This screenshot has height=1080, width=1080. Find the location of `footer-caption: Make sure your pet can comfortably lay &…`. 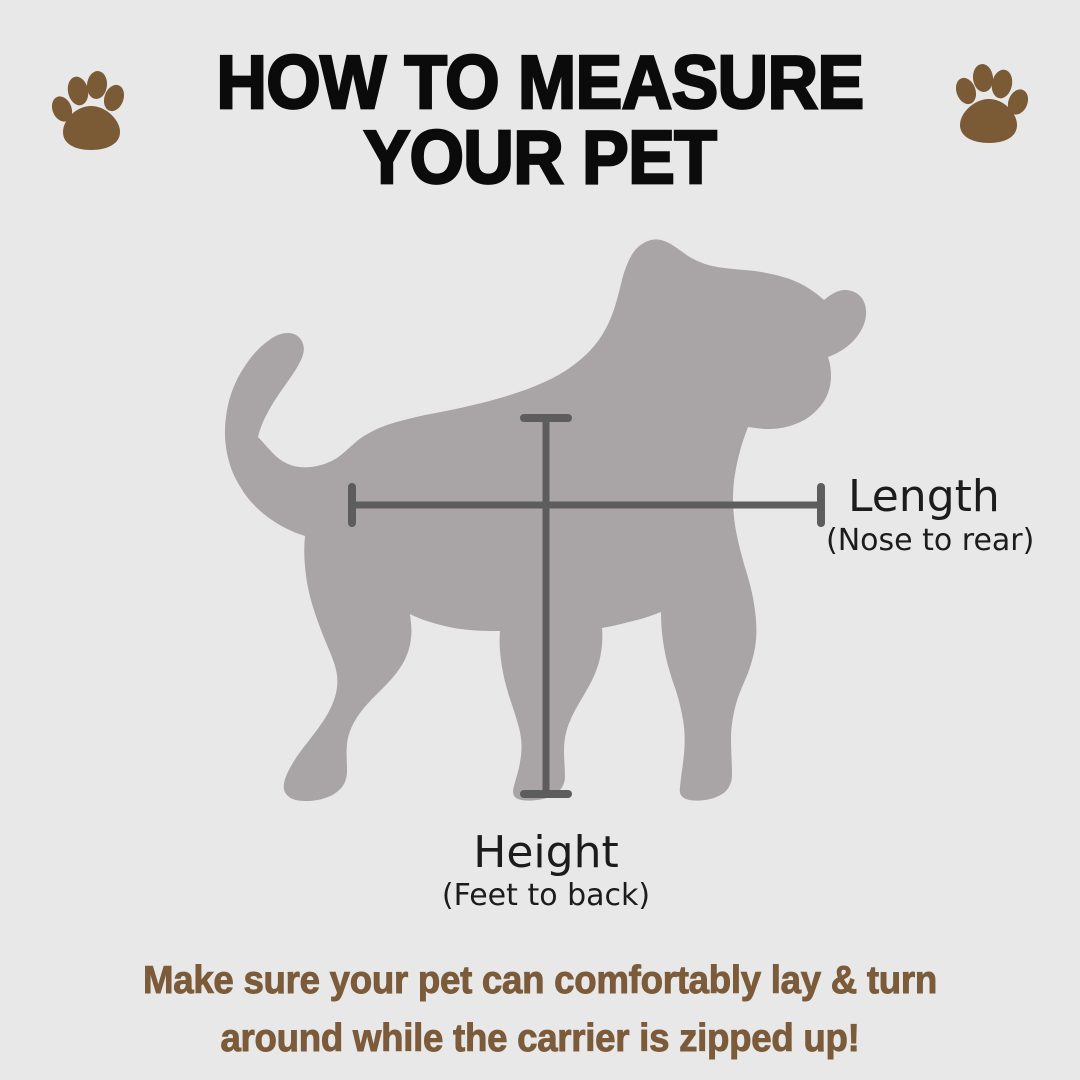

footer-caption: Make sure your pet can comfortably lay &… is located at coordinates (539, 1009).